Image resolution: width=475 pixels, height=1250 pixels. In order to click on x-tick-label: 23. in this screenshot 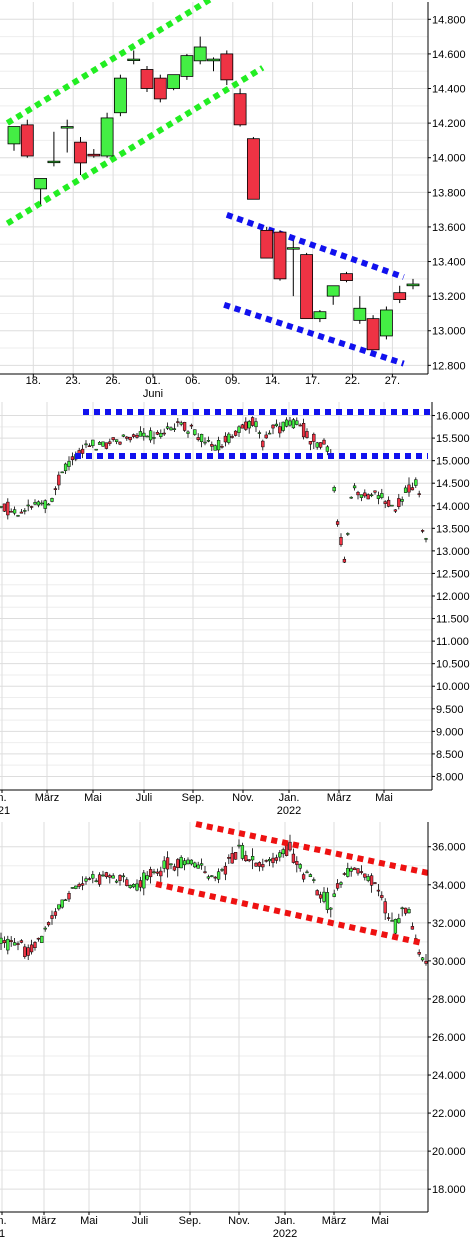, I will do `click(73, 381)`.